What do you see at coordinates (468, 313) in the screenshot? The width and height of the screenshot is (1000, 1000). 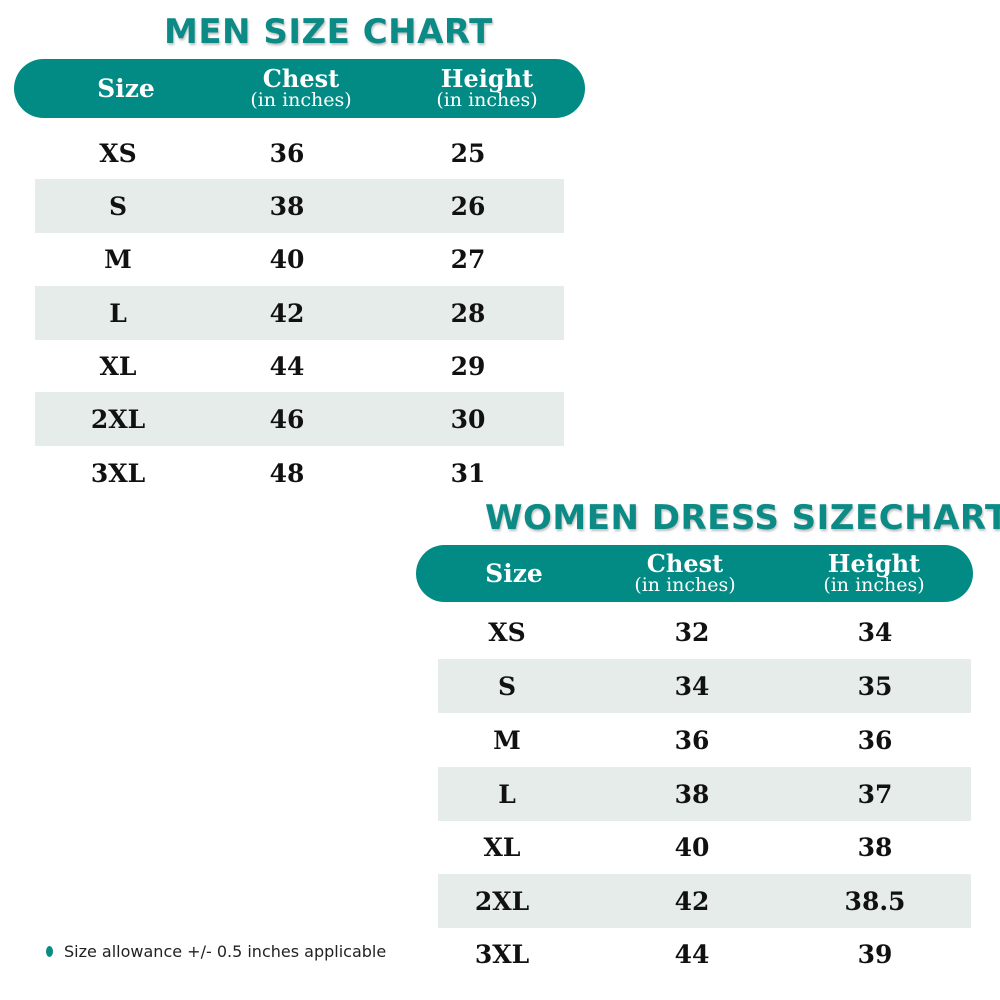 I see `height-cell: 28` at bounding box center [468, 313].